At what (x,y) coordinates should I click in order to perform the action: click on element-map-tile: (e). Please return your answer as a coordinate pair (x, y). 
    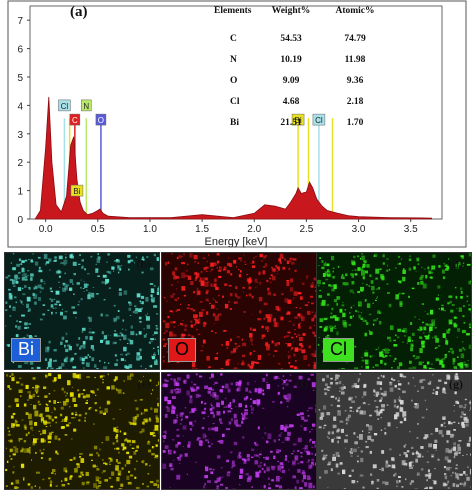
    Looking at the image, I should click on (82, 431).